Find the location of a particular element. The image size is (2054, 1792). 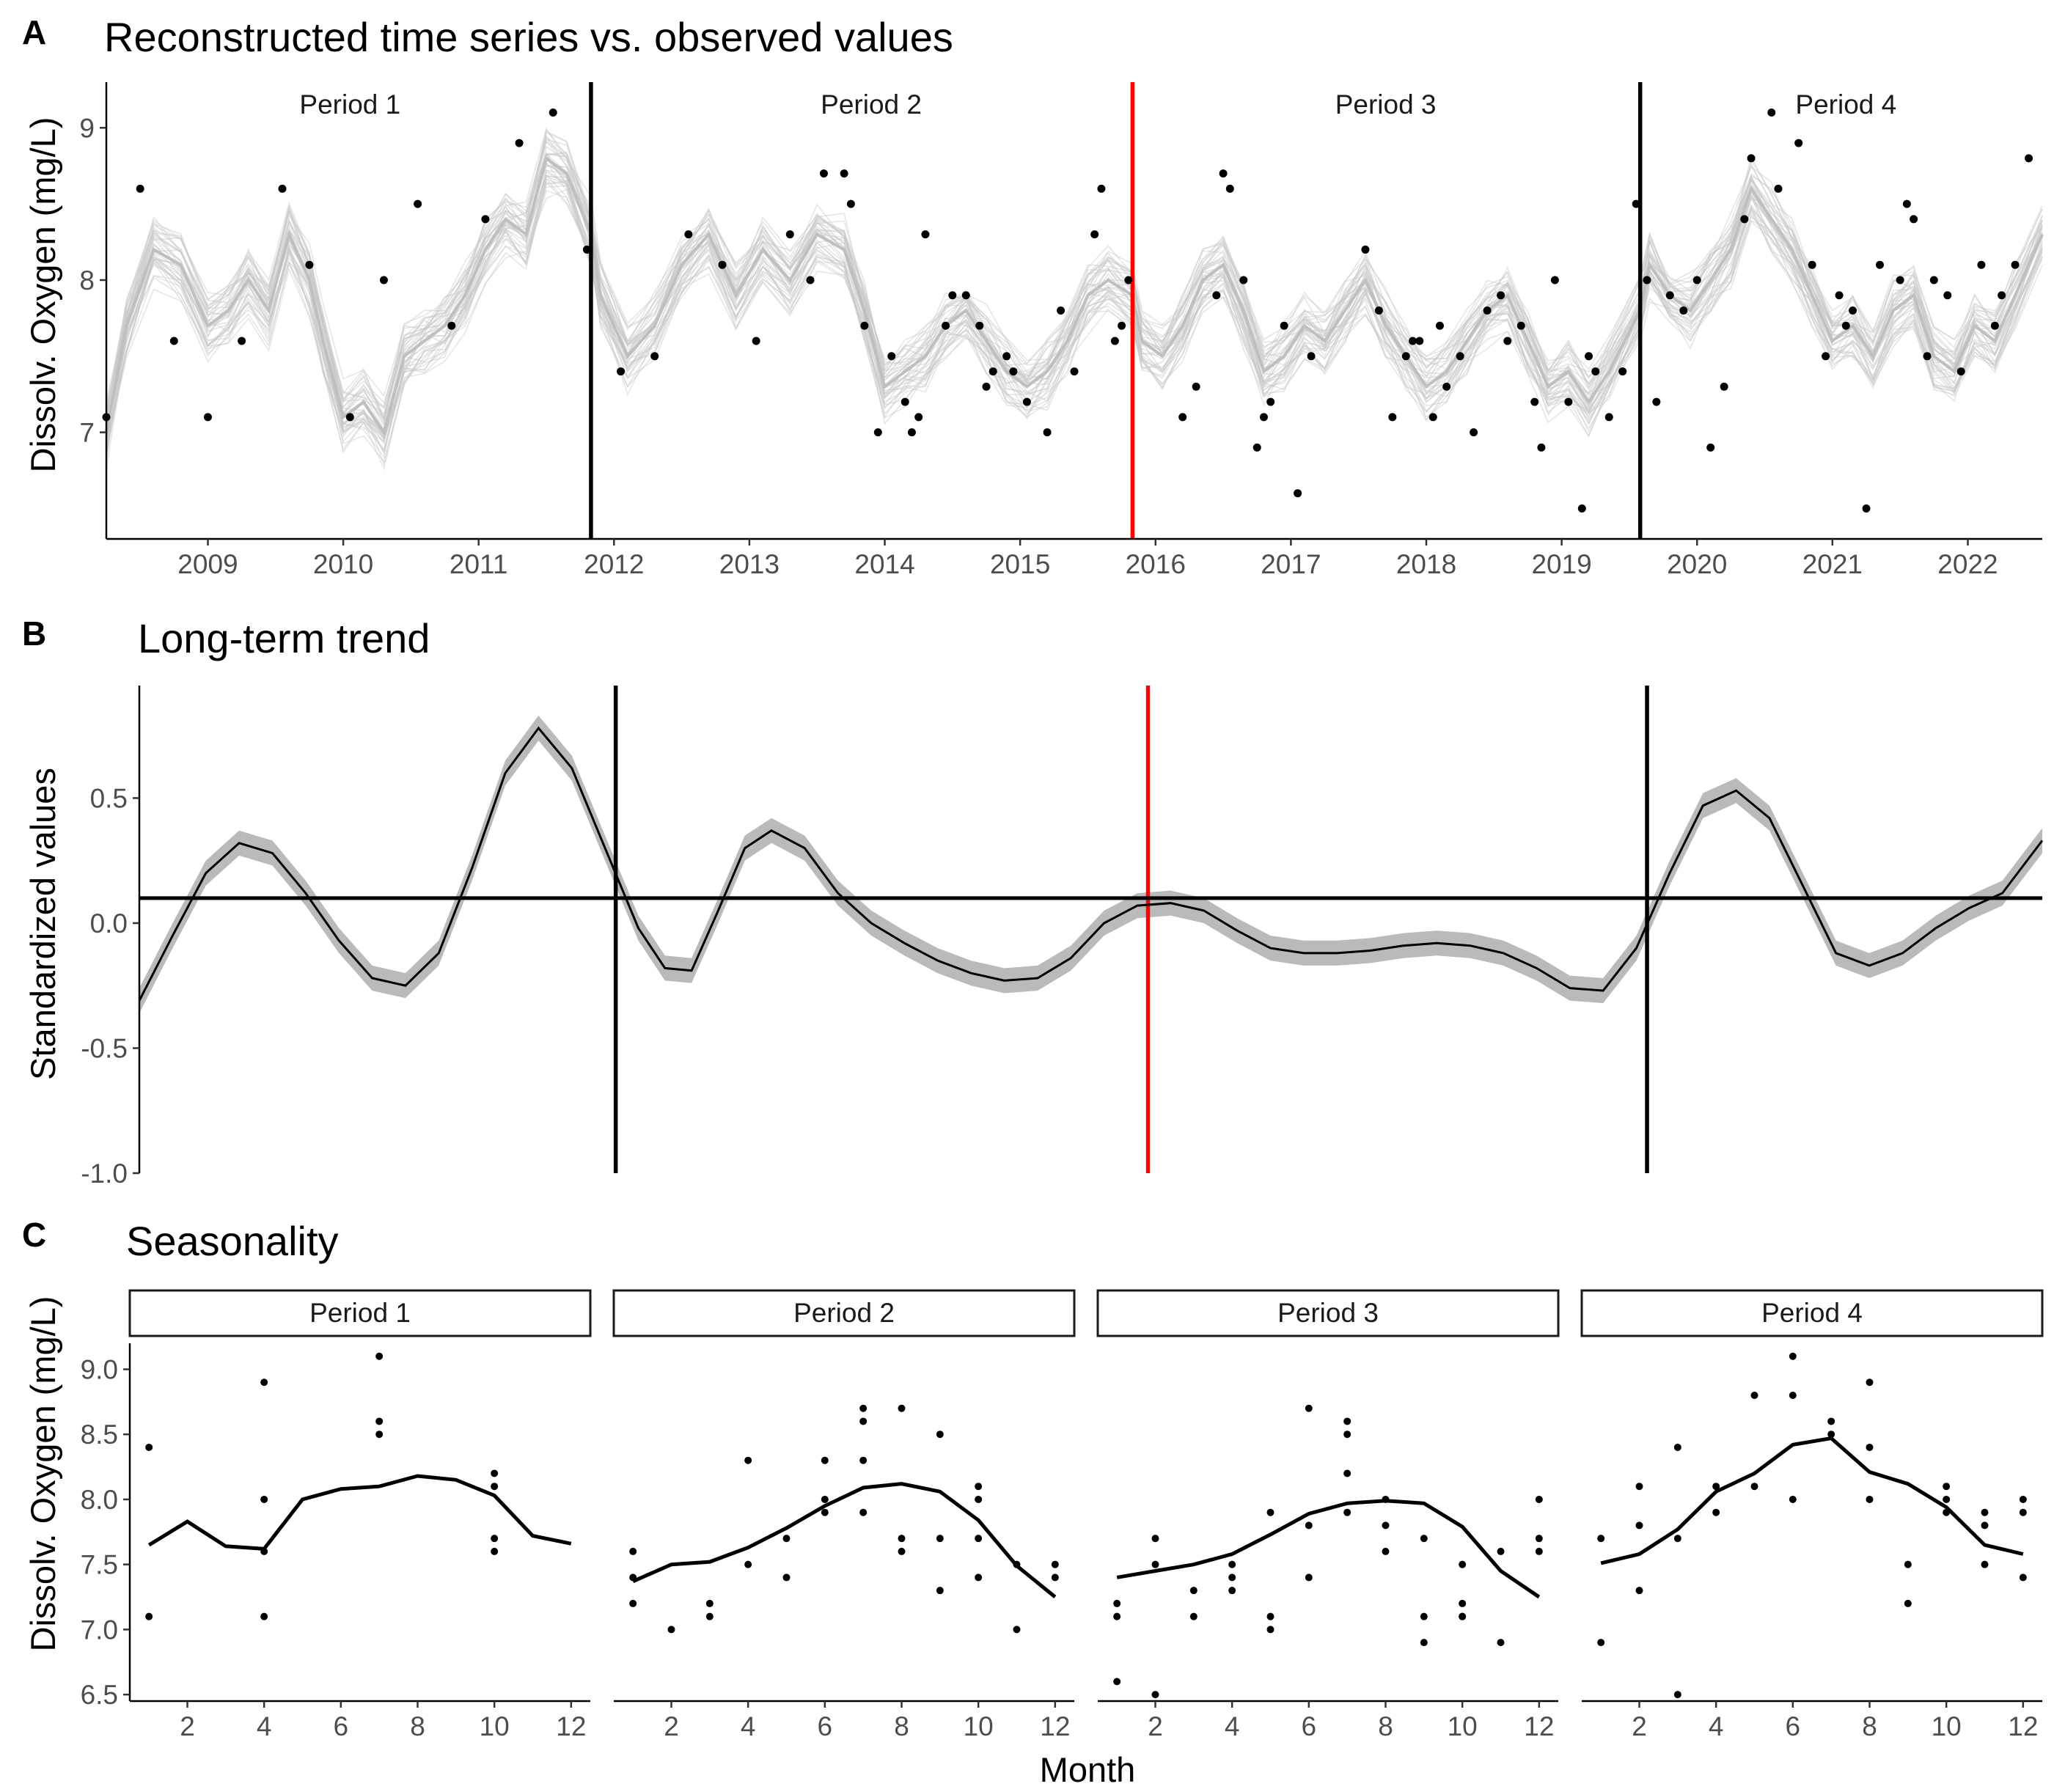

x-tick-label: 4 is located at coordinates (264, 1726).